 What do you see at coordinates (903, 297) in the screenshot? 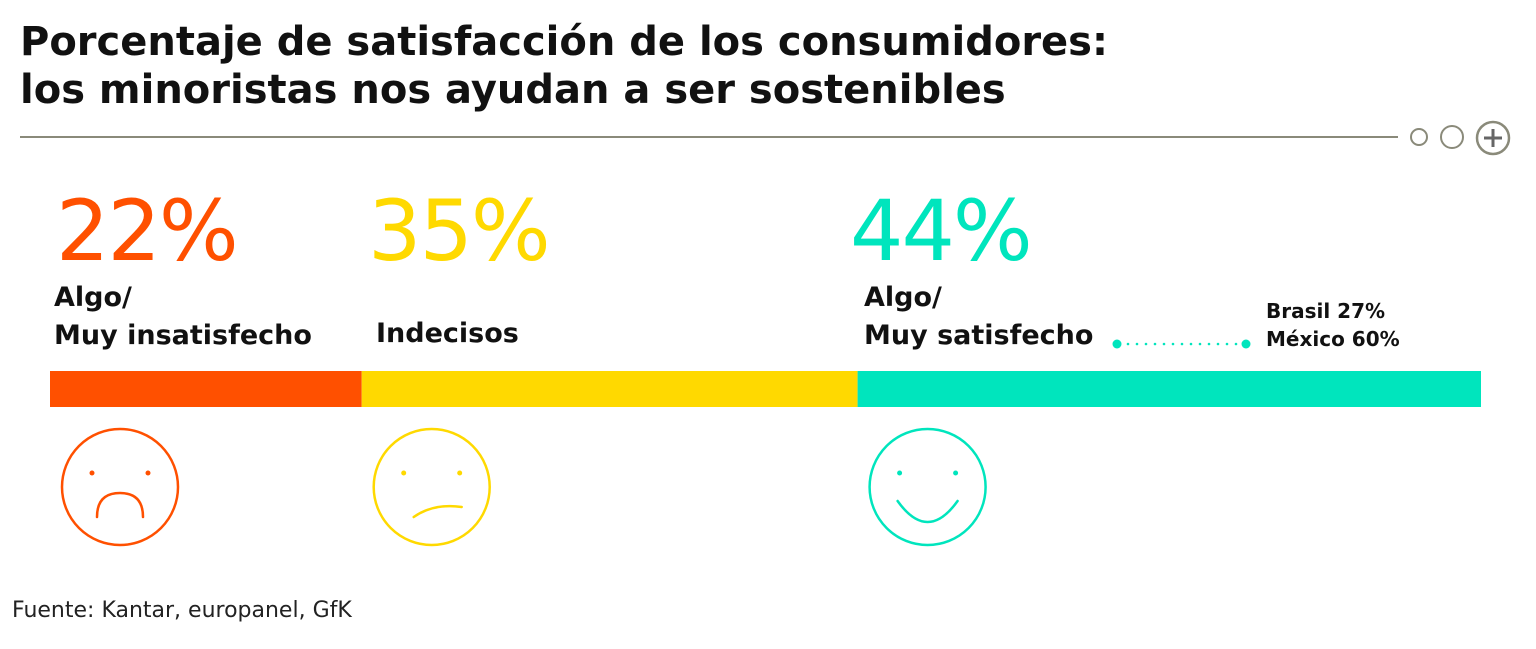
I see `category-label-satisfecho-line1: Algo/` at bounding box center [903, 297].